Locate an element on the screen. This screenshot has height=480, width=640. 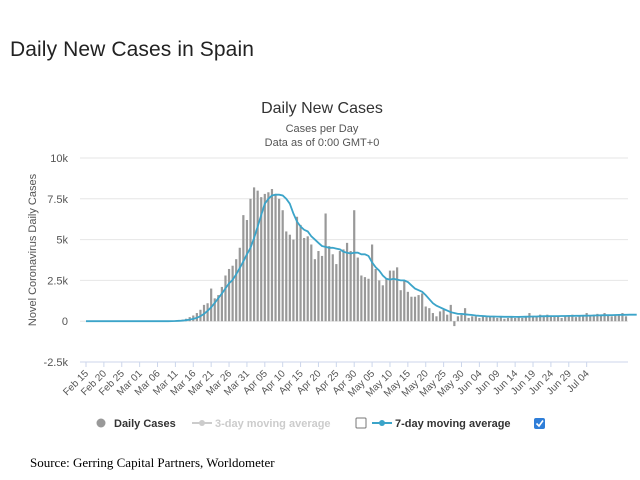
chart-subtitle: Cases per Day is located at coordinates (322, 129).